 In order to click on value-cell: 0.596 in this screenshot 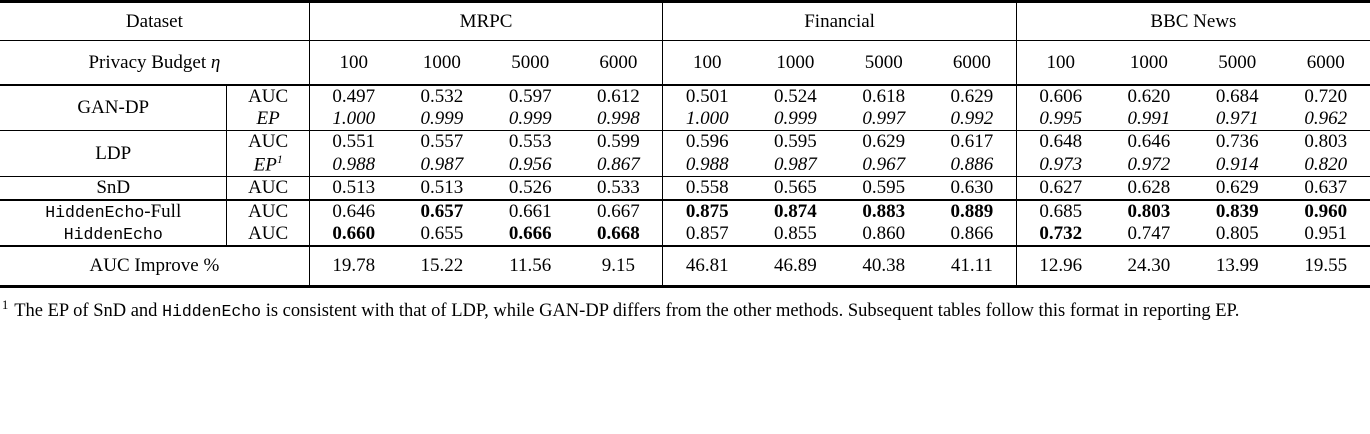, I will do `click(707, 141)`.